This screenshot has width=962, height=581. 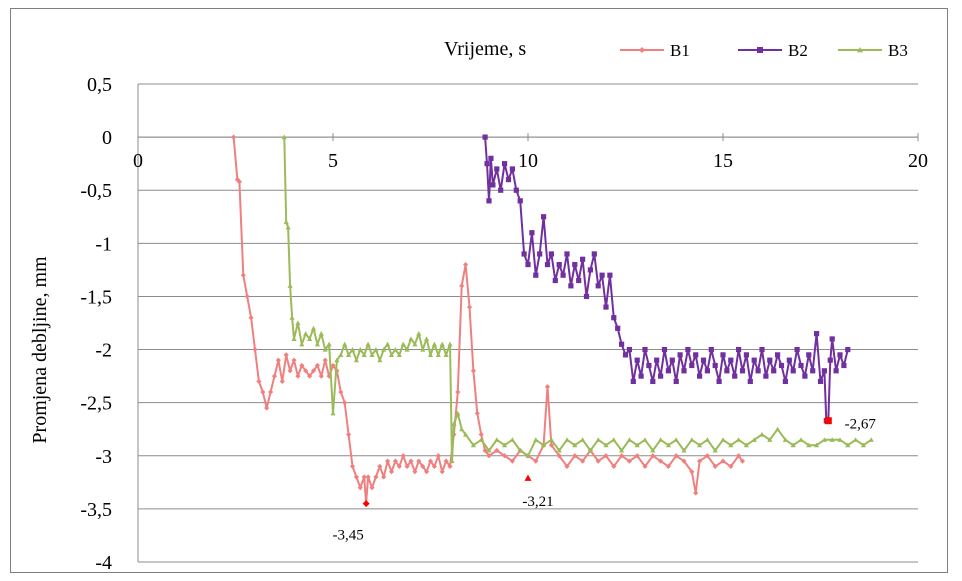 I want to click on y-tick-label: -3, so click(x=103, y=457).